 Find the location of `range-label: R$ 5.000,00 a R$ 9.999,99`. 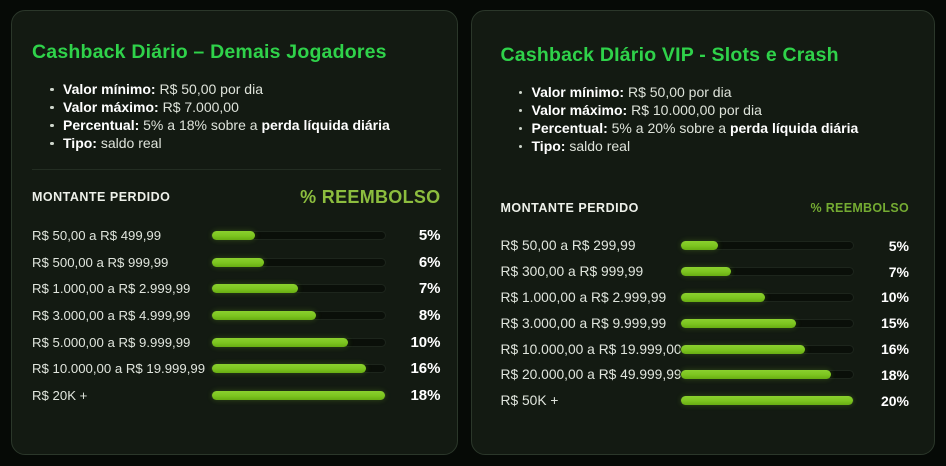

range-label: R$ 5.000,00 a R$ 9.999,99 is located at coordinates (111, 342).